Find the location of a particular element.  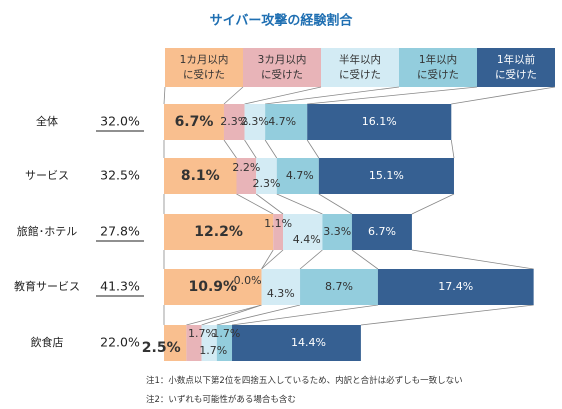

legend-label: 1年以内 is located at coordinates (438, 59).